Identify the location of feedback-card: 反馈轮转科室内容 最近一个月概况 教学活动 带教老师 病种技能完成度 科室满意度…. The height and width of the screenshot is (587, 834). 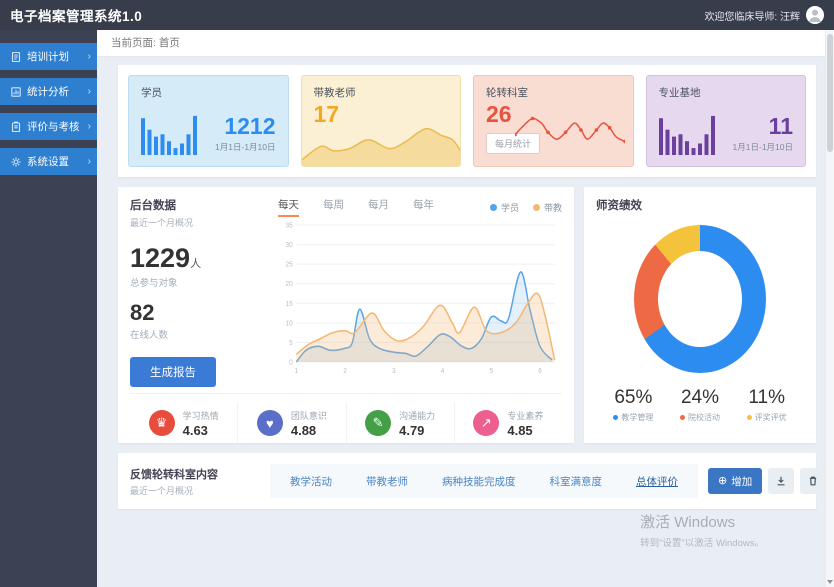
(472, 481).